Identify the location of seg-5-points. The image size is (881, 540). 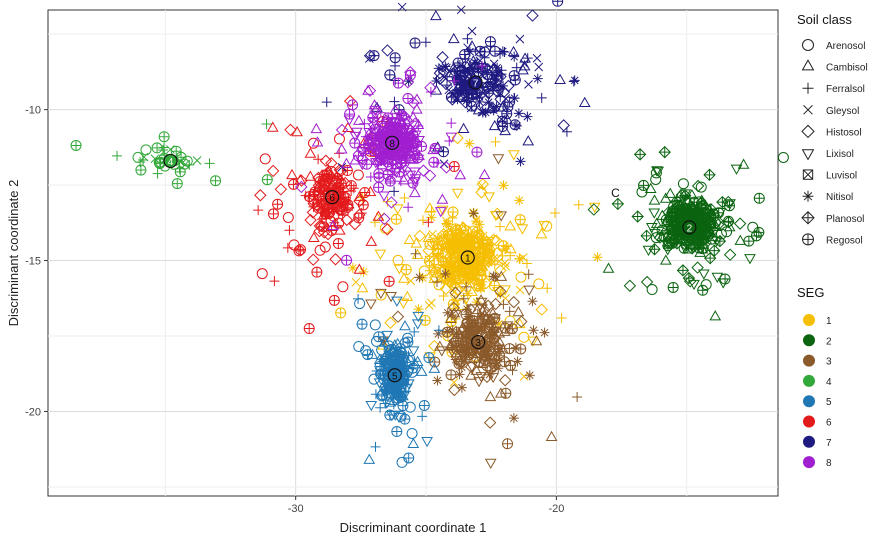
(398, 380).